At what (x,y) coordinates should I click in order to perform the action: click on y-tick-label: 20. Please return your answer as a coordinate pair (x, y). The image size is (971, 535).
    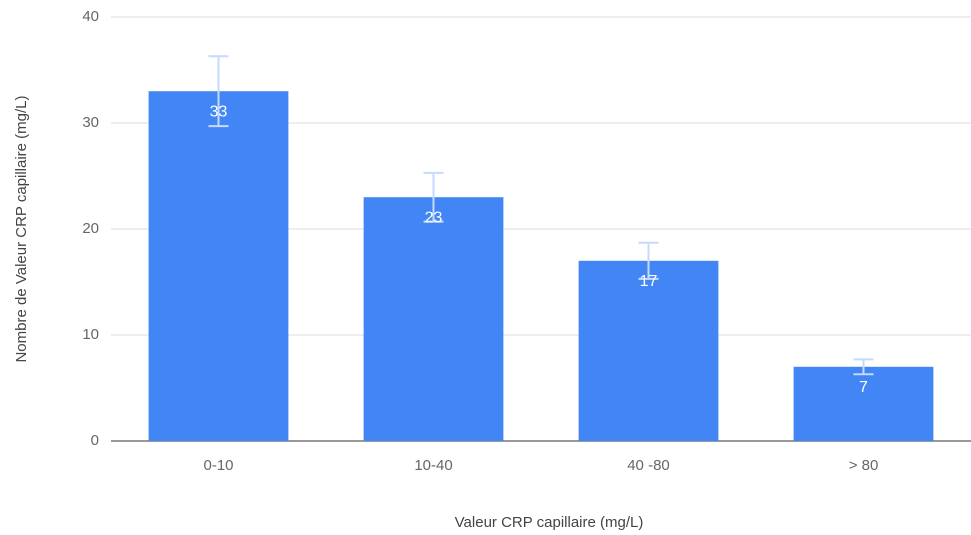
    Looking at the image, I should click on (90, 228).